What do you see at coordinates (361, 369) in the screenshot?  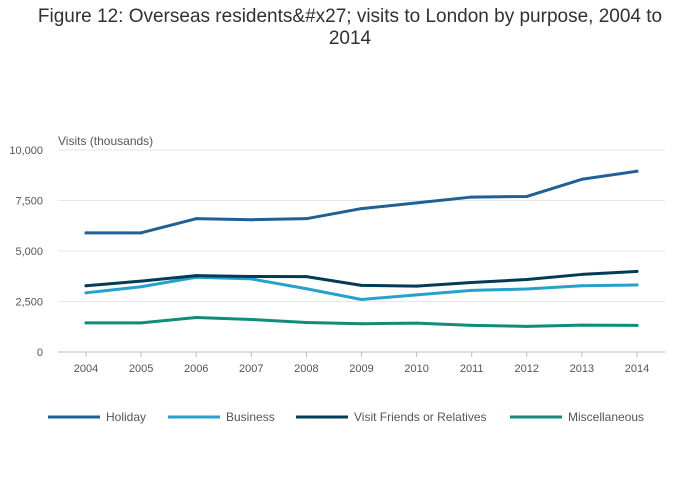 I see `x-tick-label: 2009` at bounding box center [361, 369].